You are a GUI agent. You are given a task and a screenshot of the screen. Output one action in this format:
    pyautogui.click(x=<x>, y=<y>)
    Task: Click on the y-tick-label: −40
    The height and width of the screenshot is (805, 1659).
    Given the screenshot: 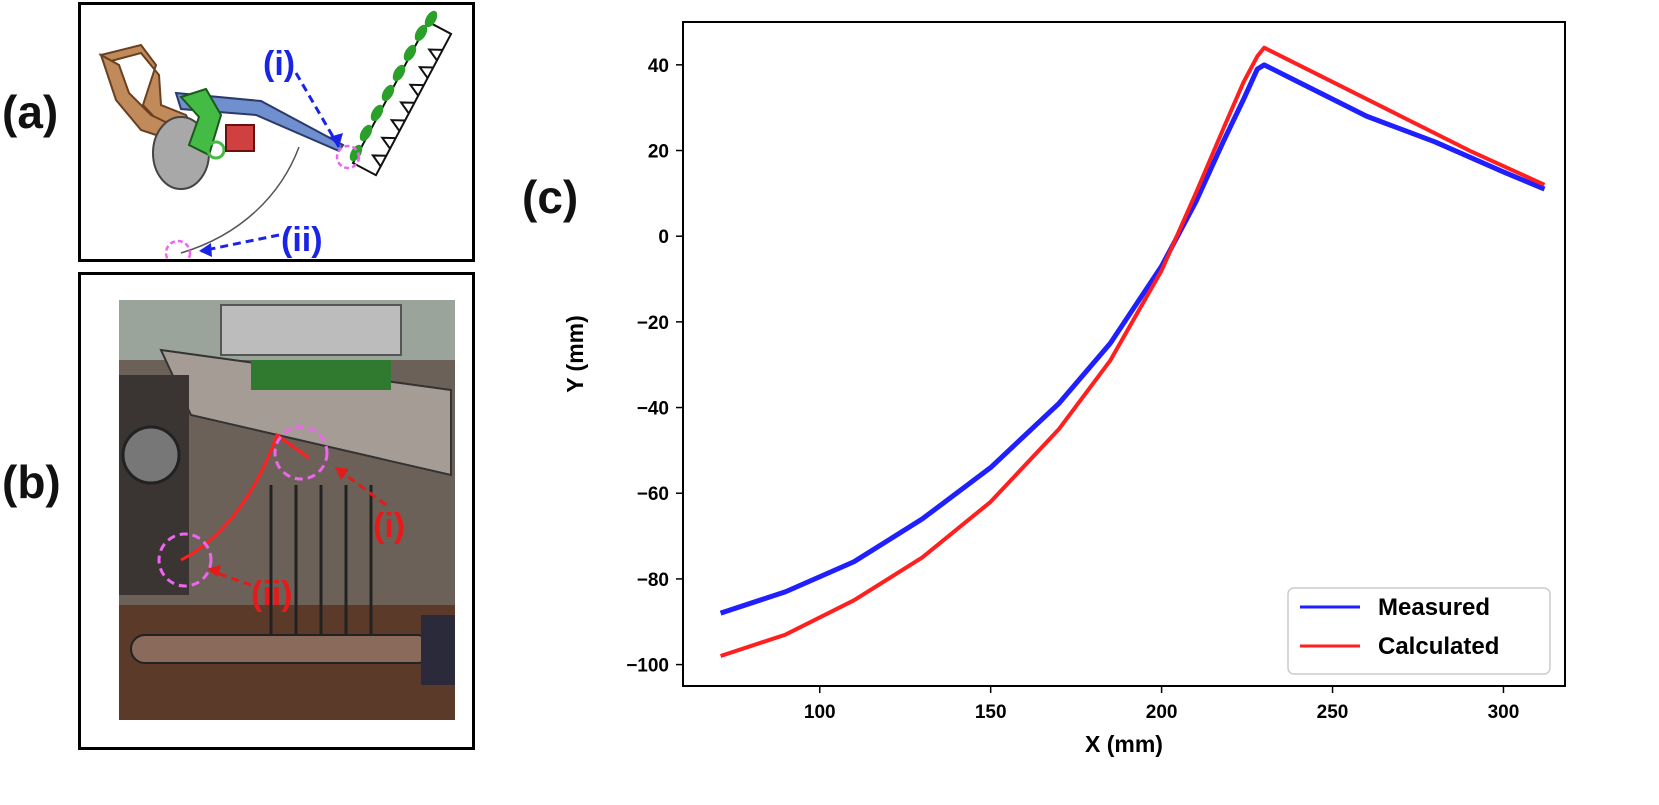 What is the action you would take?
    pyautogui.click(x=653, y=409)
    